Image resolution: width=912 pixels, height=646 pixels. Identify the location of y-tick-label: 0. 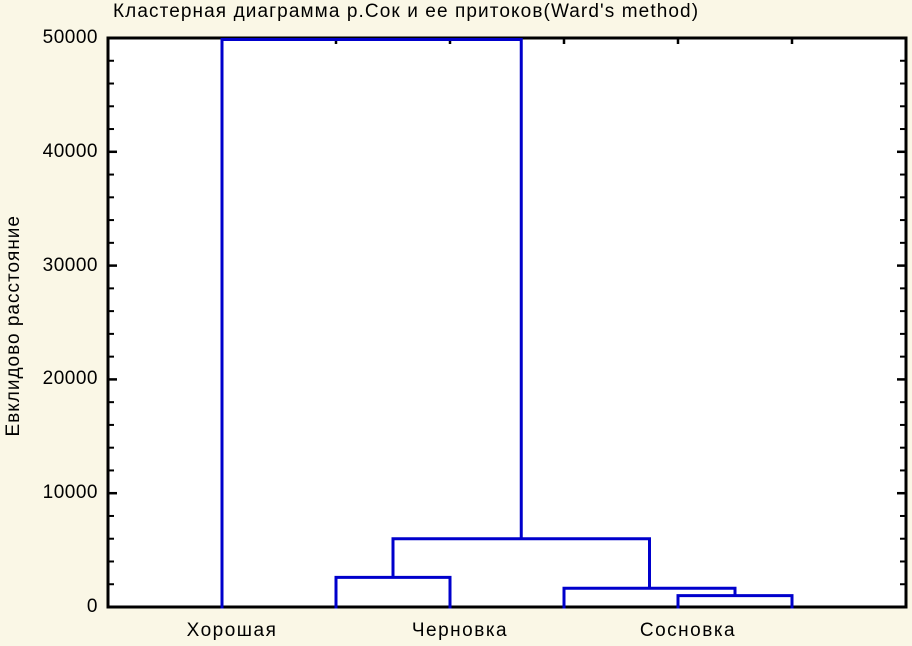
(92, 606).